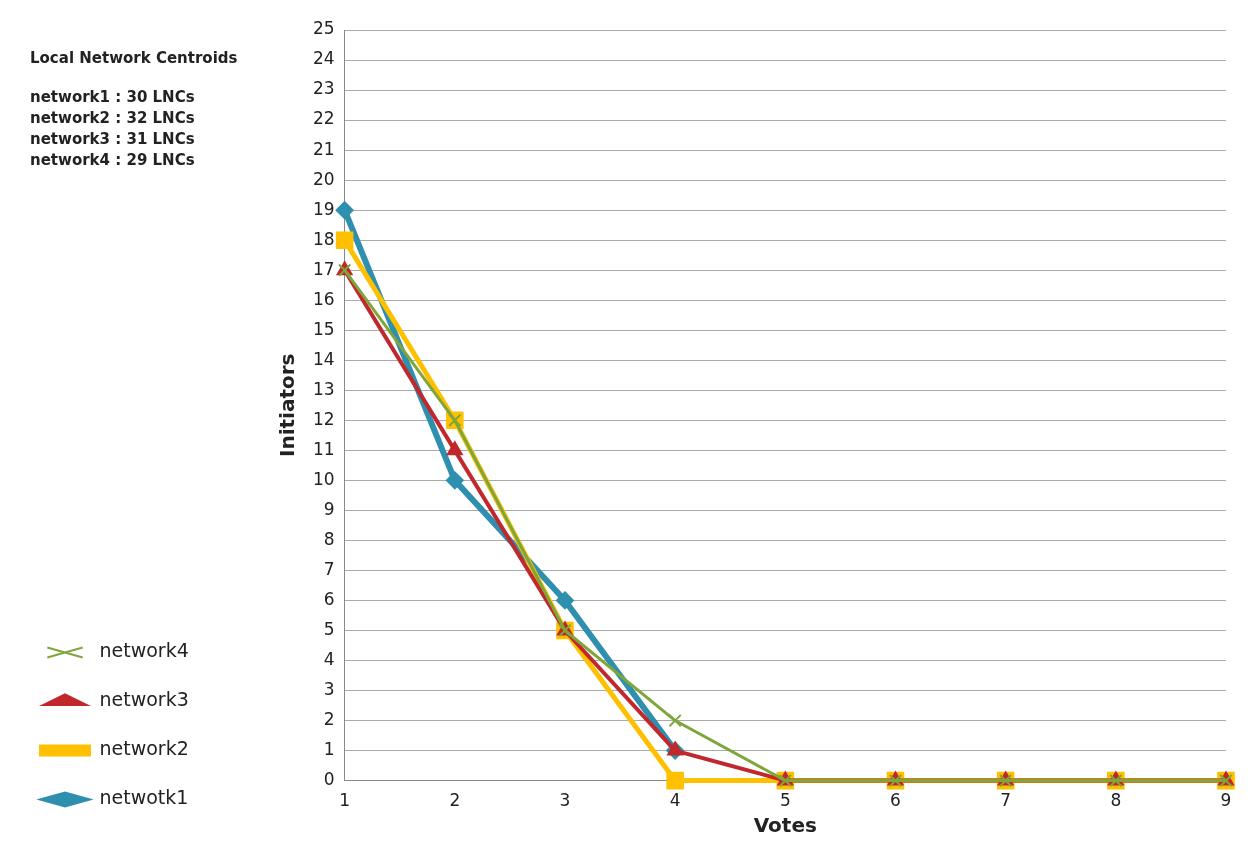 Image resolution: width=1254 pixels, height=843 pixels. What do you see at coordinates (329, 538) in the screenshot?
I see `y-tick-label: 8` at bounding box center [329, 538].